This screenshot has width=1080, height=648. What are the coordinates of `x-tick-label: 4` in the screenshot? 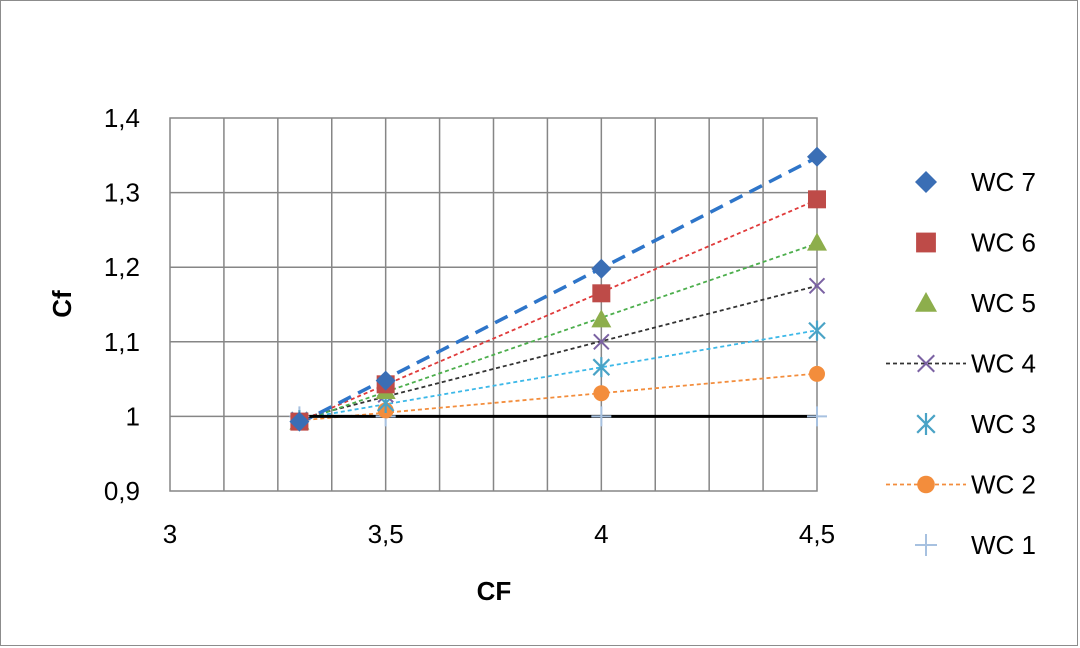 It's located at (601, 534).